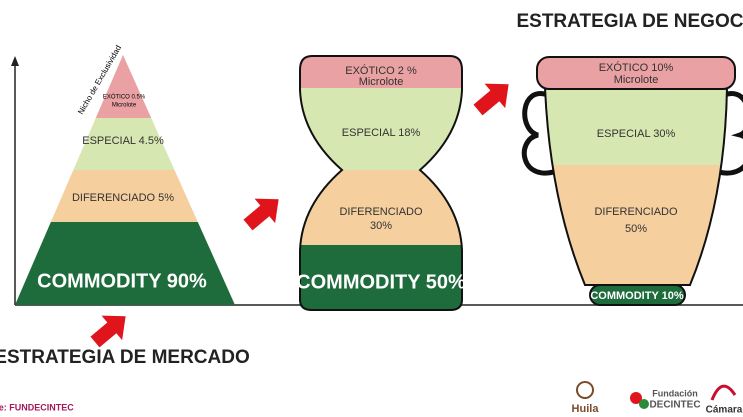 The image size is (743, 417). Describe the element at coordinates (724, 410) in the screenshot. I see `logo: Cámara` at that location.